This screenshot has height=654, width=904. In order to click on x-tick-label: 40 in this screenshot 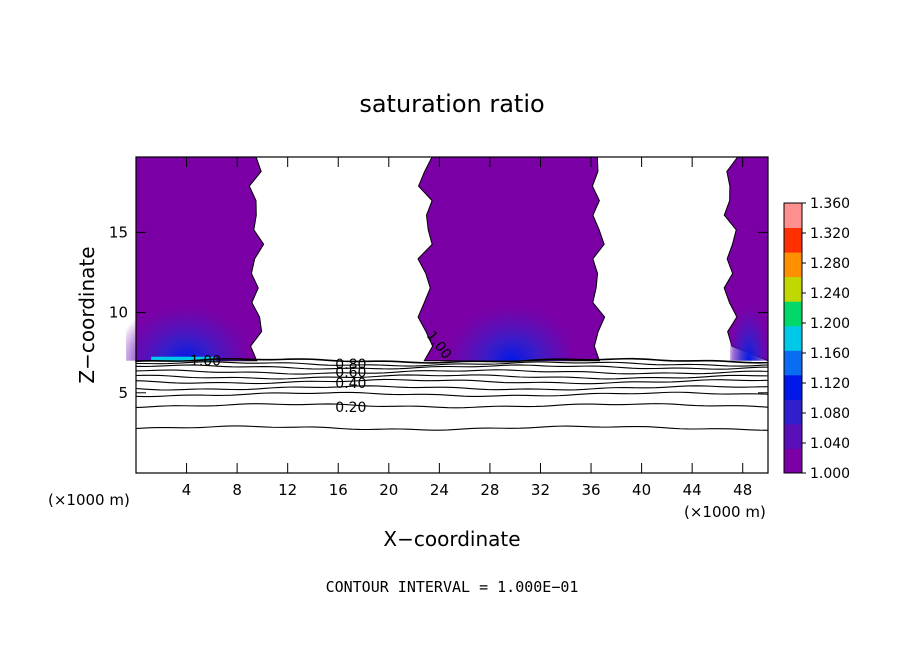, I will do `click(641, 490)`.